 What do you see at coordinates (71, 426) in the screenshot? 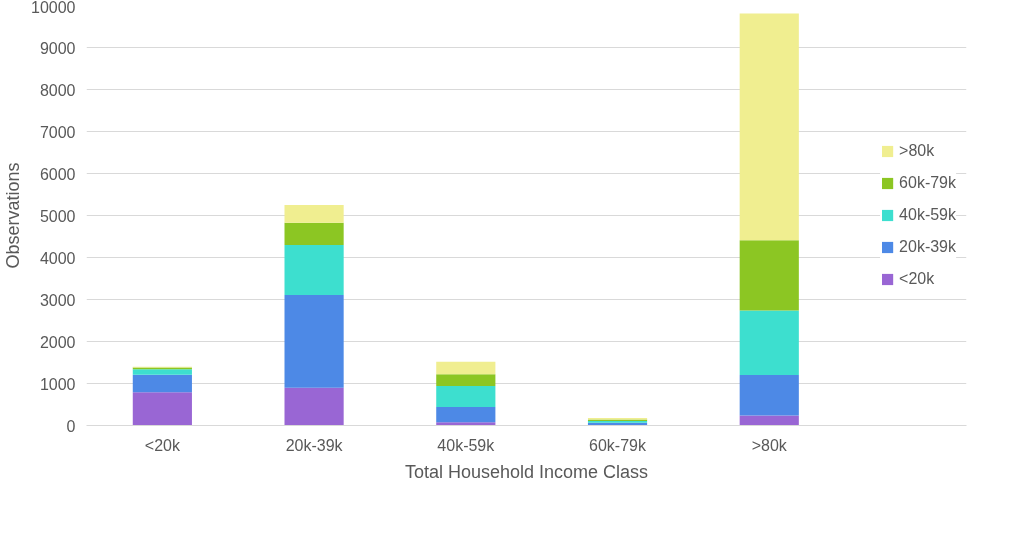
I see `y-tick-label: 0` at bounding box center [71, 426].